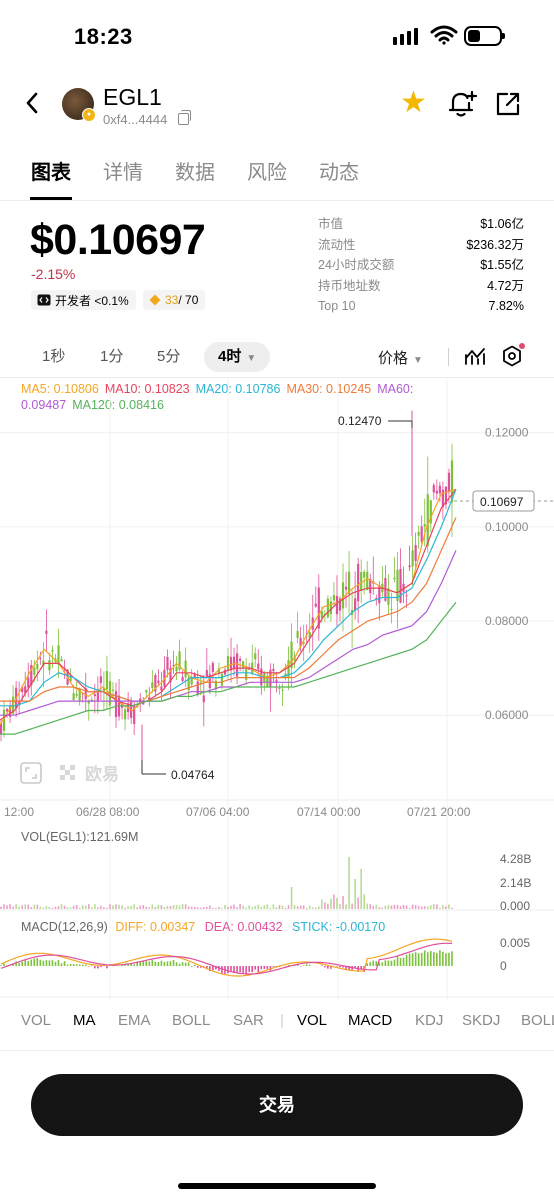 This screenshot has height=1200, width=554. What do you see at coordinates (174, 300) in the screenshot?
I see `security-score-chip: 33 / 70` at bounding box center [174, 300].